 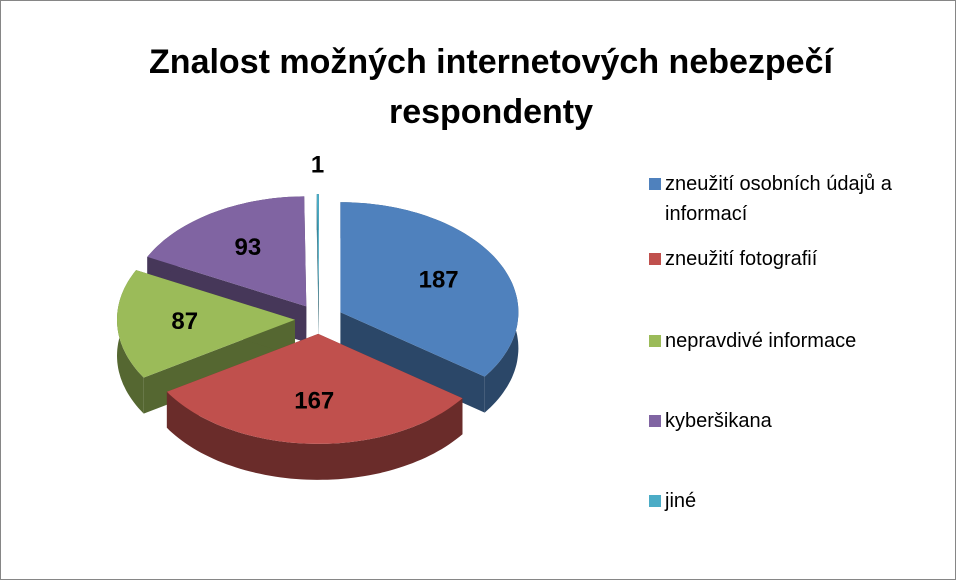 I want to click on legend-item: zneužití fotografií, so click(x=799, y=259).